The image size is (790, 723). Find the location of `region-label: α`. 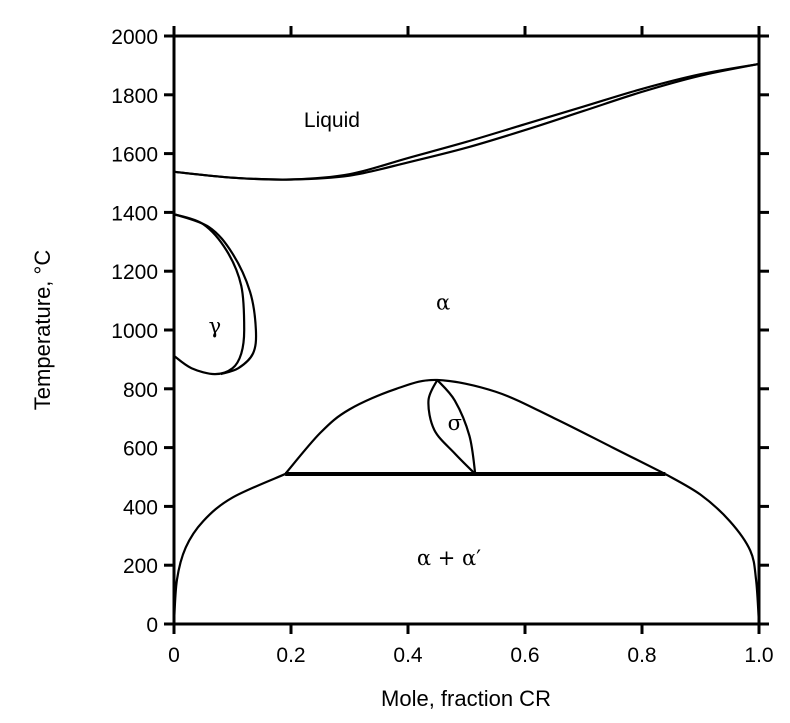

region-label: α is located at coordinates (443, 302).